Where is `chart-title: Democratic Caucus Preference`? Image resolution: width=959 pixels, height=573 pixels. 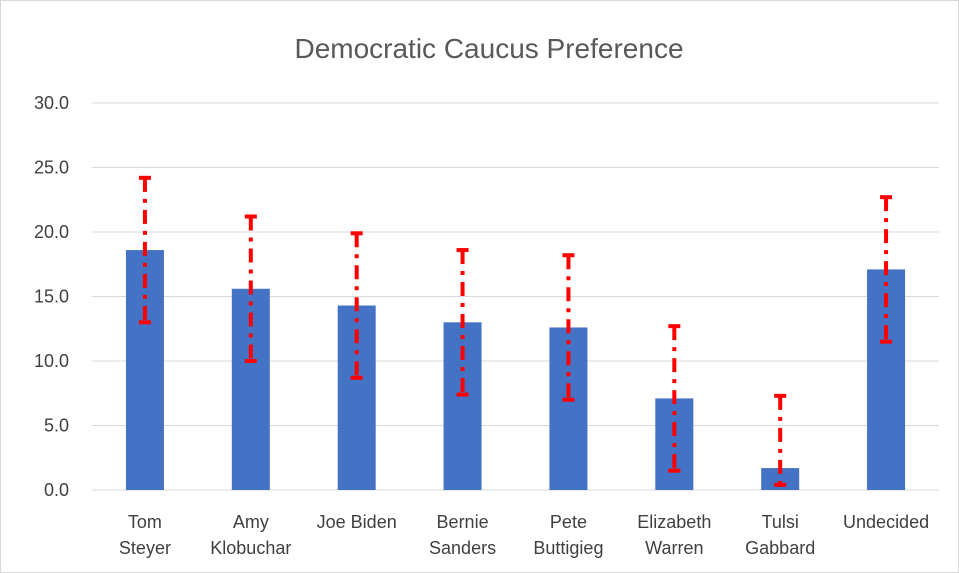
chart-title: Democratic Caucus Preference is located at coordinates (488, 48).